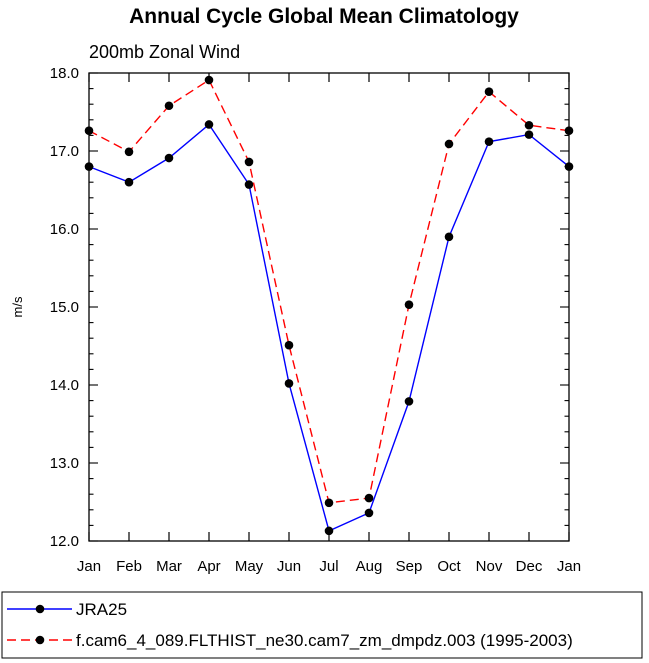 The height and width of the screenshot is (663, 649). Describe the element at coordinates (64, 541) in the screenshot. I see `y-tick-label: 12.0` at that location.